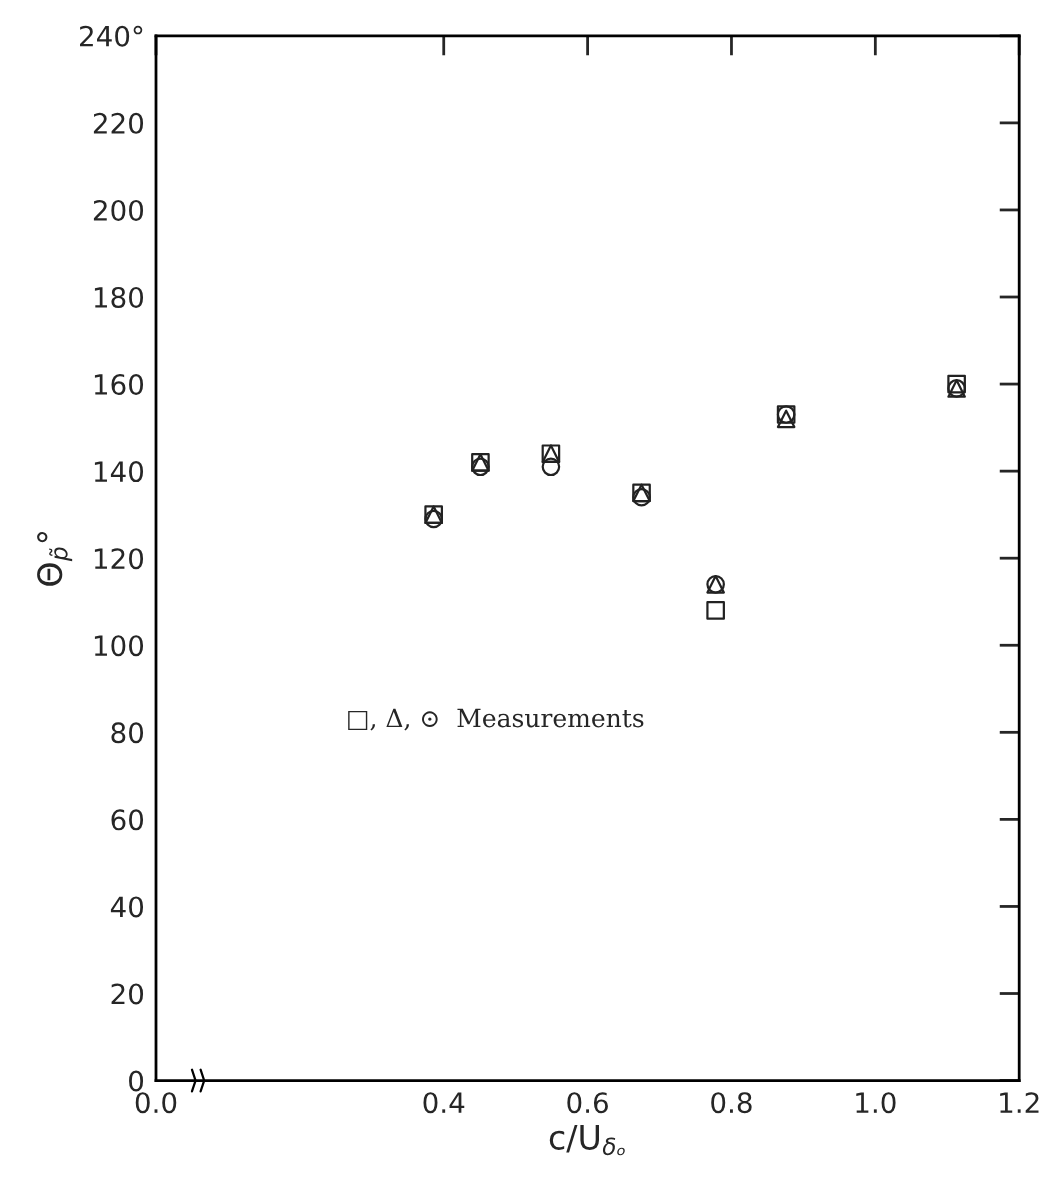 The height and width of the screenshot is (1194, 1040). Describe the element at coordinates (118, 210) in the screenshot. I see `y-tick-label: 200` at that location.